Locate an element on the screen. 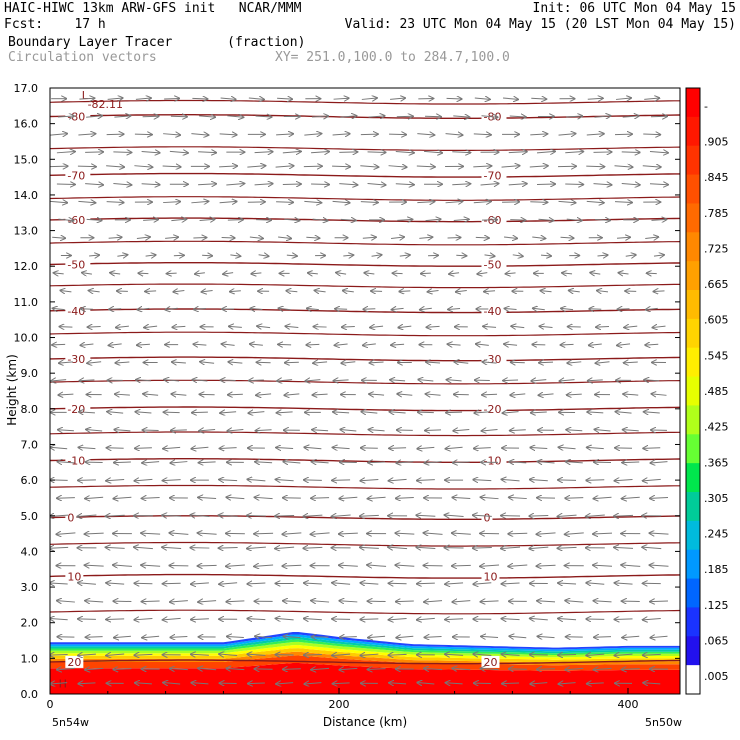 This screenshot has height=740, width=740. y-tick-label: 14.0 is located at coordinates (26, 195).